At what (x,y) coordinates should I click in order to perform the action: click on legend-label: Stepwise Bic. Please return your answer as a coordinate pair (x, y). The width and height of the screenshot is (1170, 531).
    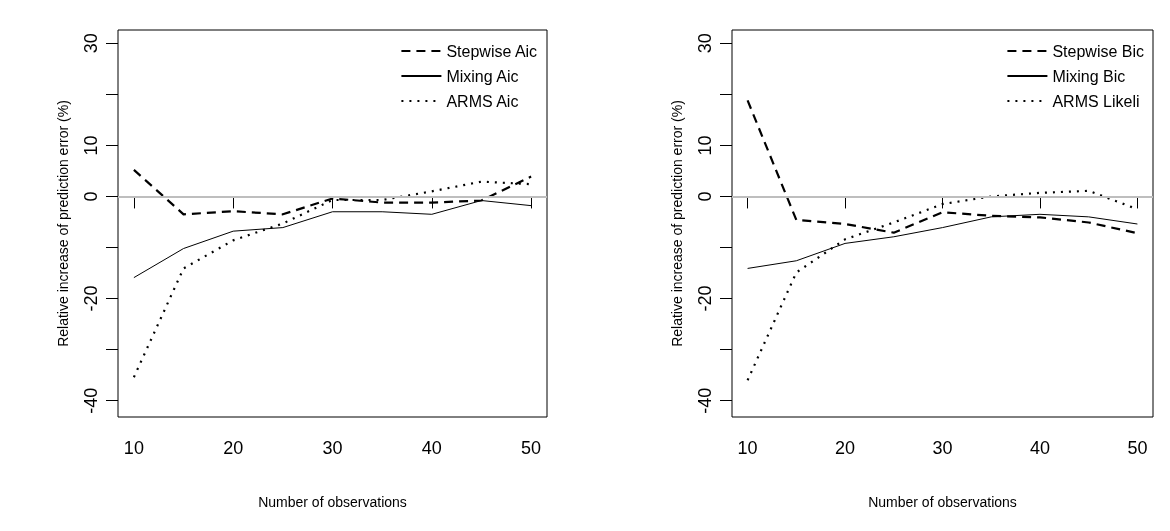
    Looking at the image, I should click on (1098, 51).